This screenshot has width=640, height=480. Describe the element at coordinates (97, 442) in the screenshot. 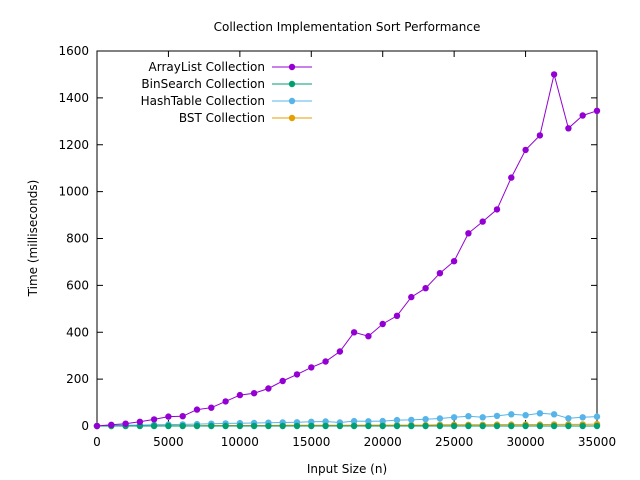

I see `x-tick-label: 0` at that location.